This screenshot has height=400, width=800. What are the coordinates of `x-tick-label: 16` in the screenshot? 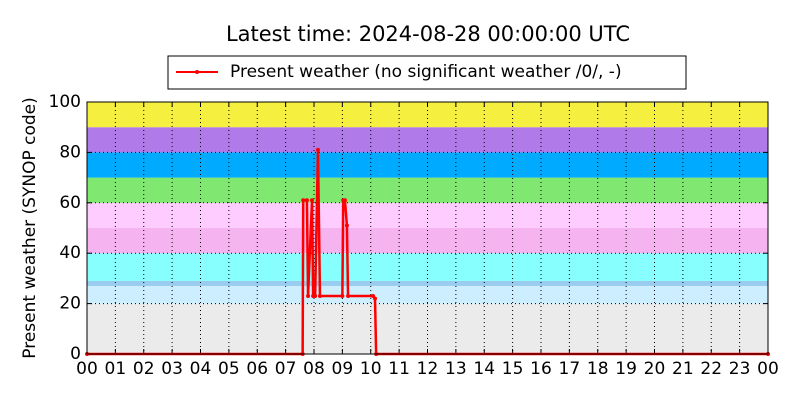 It's located at (541, 369).